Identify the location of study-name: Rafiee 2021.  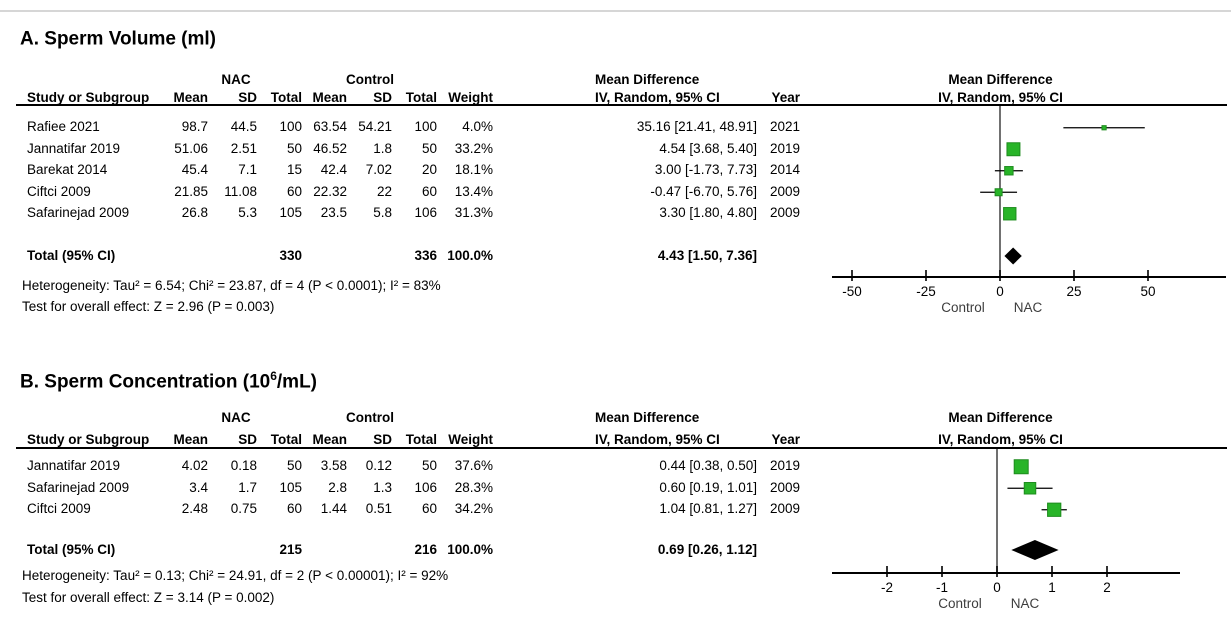
(63, 126).